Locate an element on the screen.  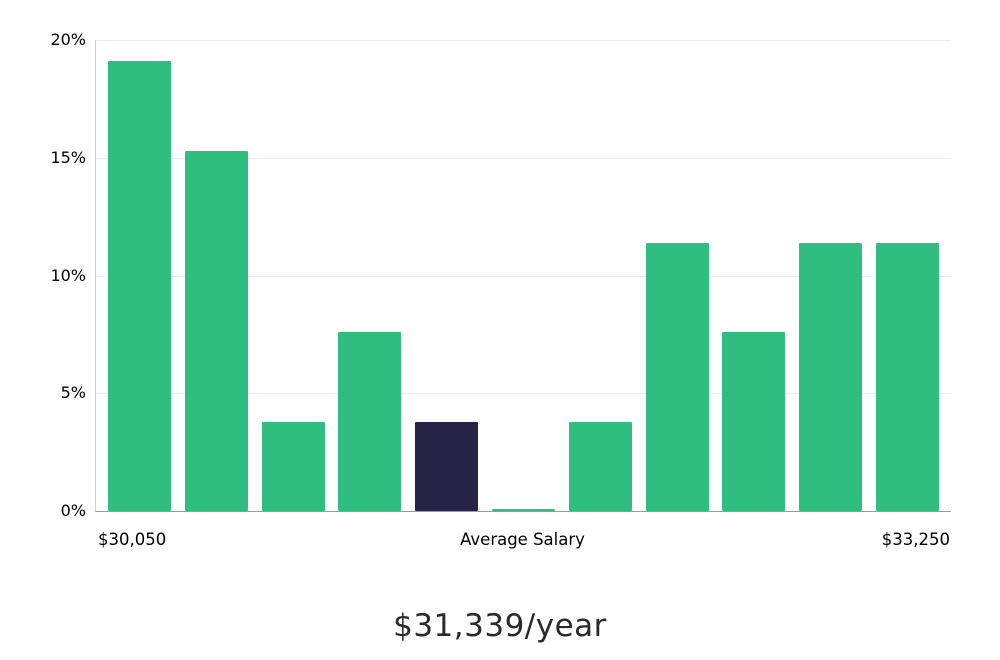
x-axis-labels: $30,050 Average Salary $33,250 is located at coordinates (522, 542).